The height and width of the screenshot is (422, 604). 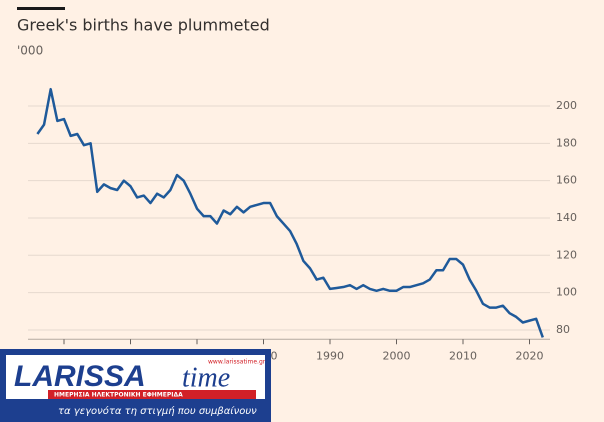 What do you see at coordinates (566, 254) in the screenshot?
I see `y-tick-label: 120` at bounding box center [566, 254].